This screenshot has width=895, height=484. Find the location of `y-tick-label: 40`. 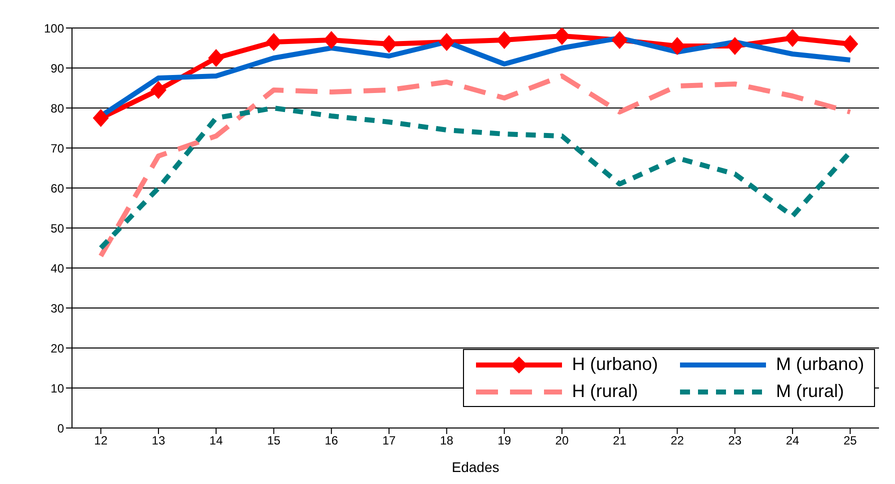

y-tick-label: 40 is located at coordinates (57, 268).